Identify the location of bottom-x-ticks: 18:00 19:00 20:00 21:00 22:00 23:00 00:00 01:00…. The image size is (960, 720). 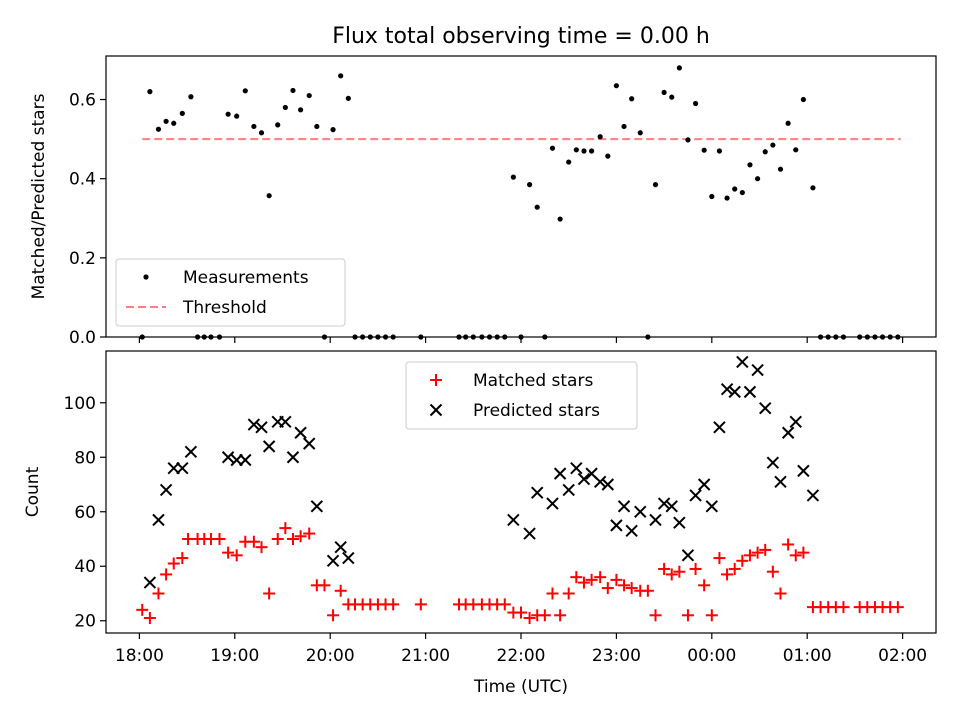
(521, 649).